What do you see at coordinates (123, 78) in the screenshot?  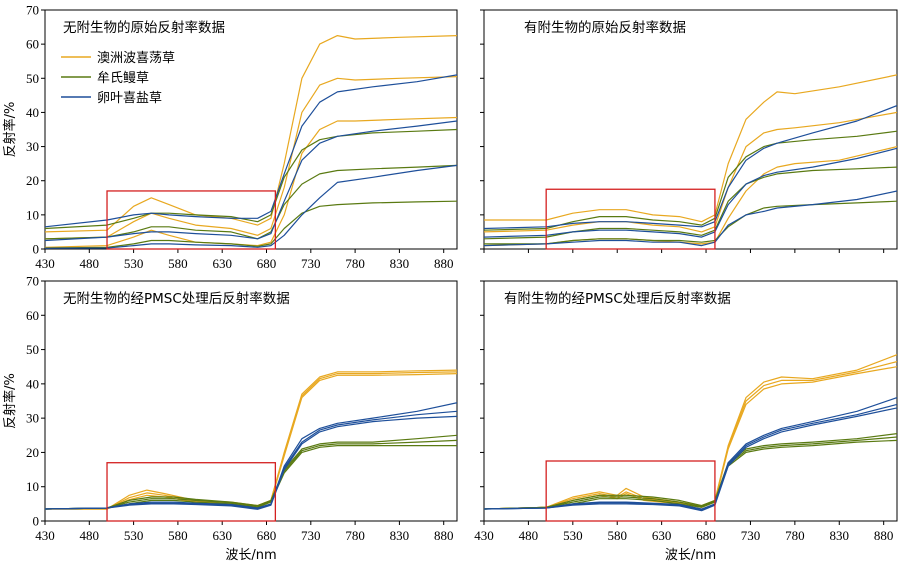 I see `legend-label: 牟氏鳗草` at bounding box center [123, 78].